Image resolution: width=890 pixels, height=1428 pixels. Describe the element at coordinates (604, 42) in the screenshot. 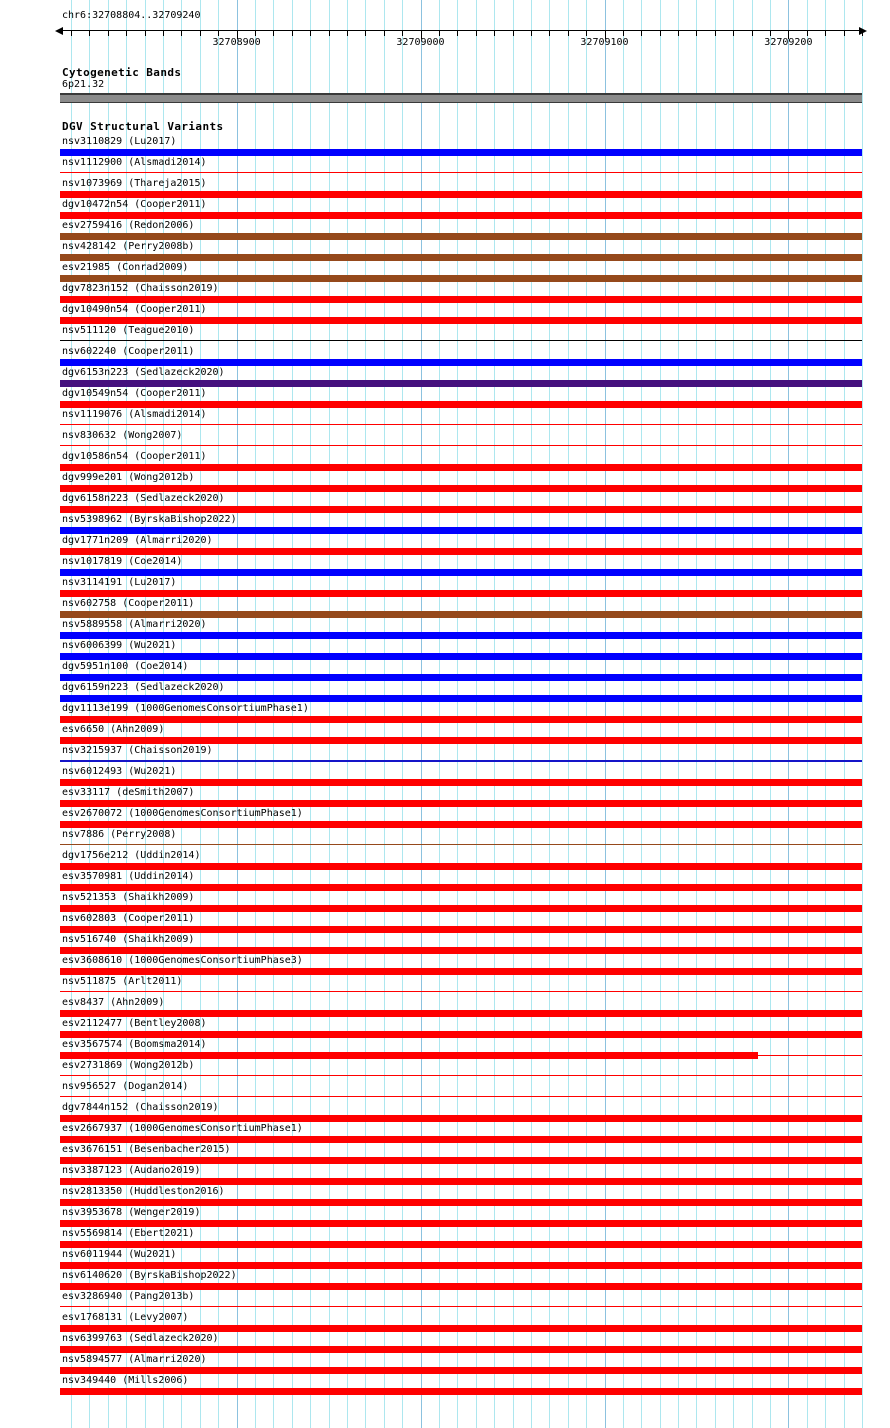

I see `ruler-tick-label: 32709100` at that location.